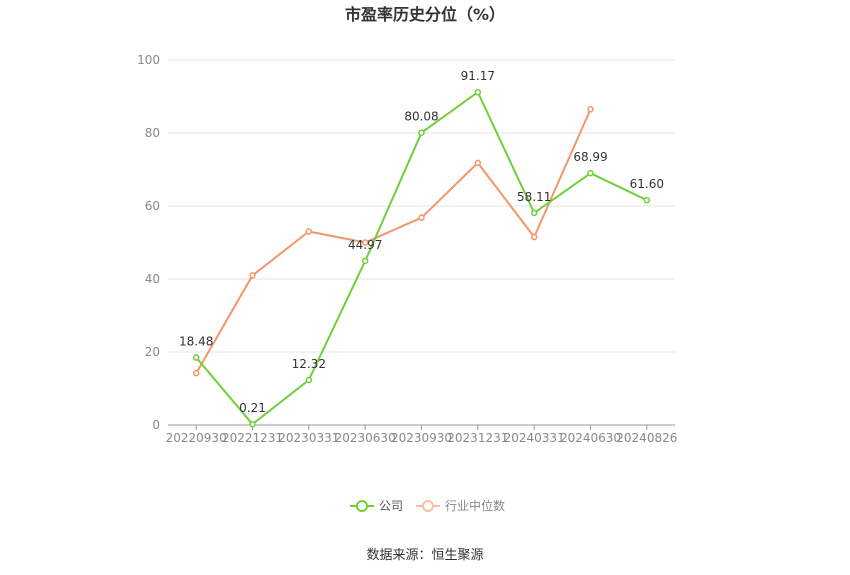 This screenshot has height=575, width=850. What do you see at coordinates (391, 506) in the screenshot?
I see `legend-label-0: 公司` at bounding box center [391, 506].